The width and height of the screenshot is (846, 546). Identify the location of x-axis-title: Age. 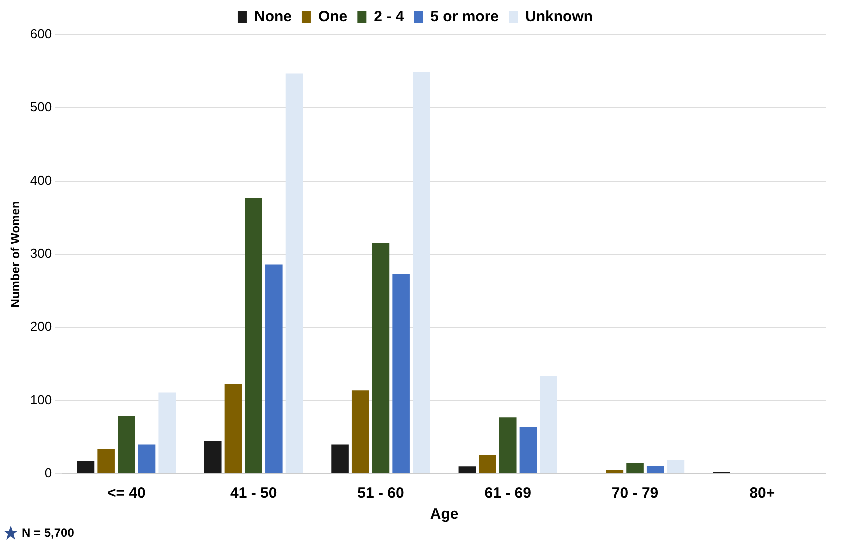
(444, 515).